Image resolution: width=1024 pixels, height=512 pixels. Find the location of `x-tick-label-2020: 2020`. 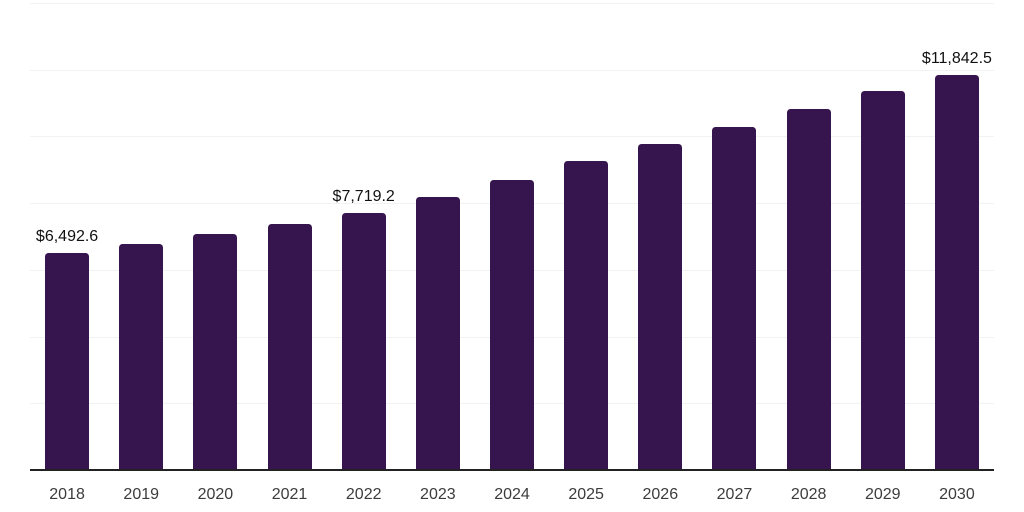

x-tick-label-2020: 2020 is located at coordinates (215, 494).